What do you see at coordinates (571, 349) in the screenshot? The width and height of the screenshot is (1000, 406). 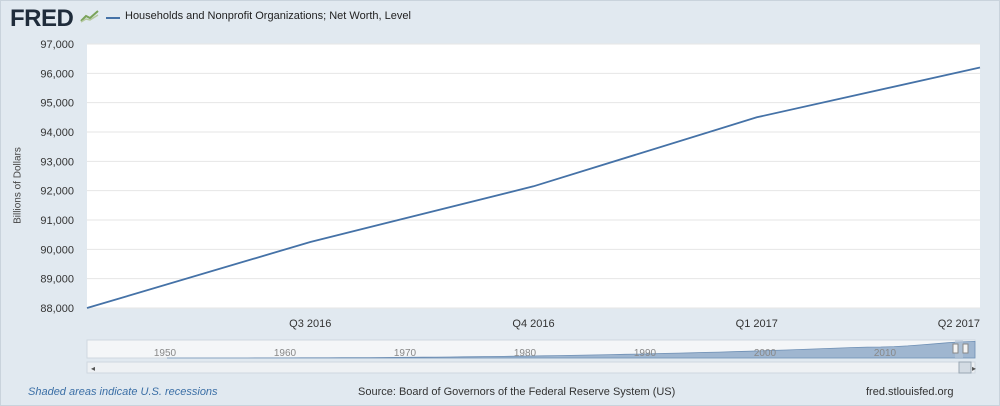 I see `navigator-area` at bounding box center [571, 349].